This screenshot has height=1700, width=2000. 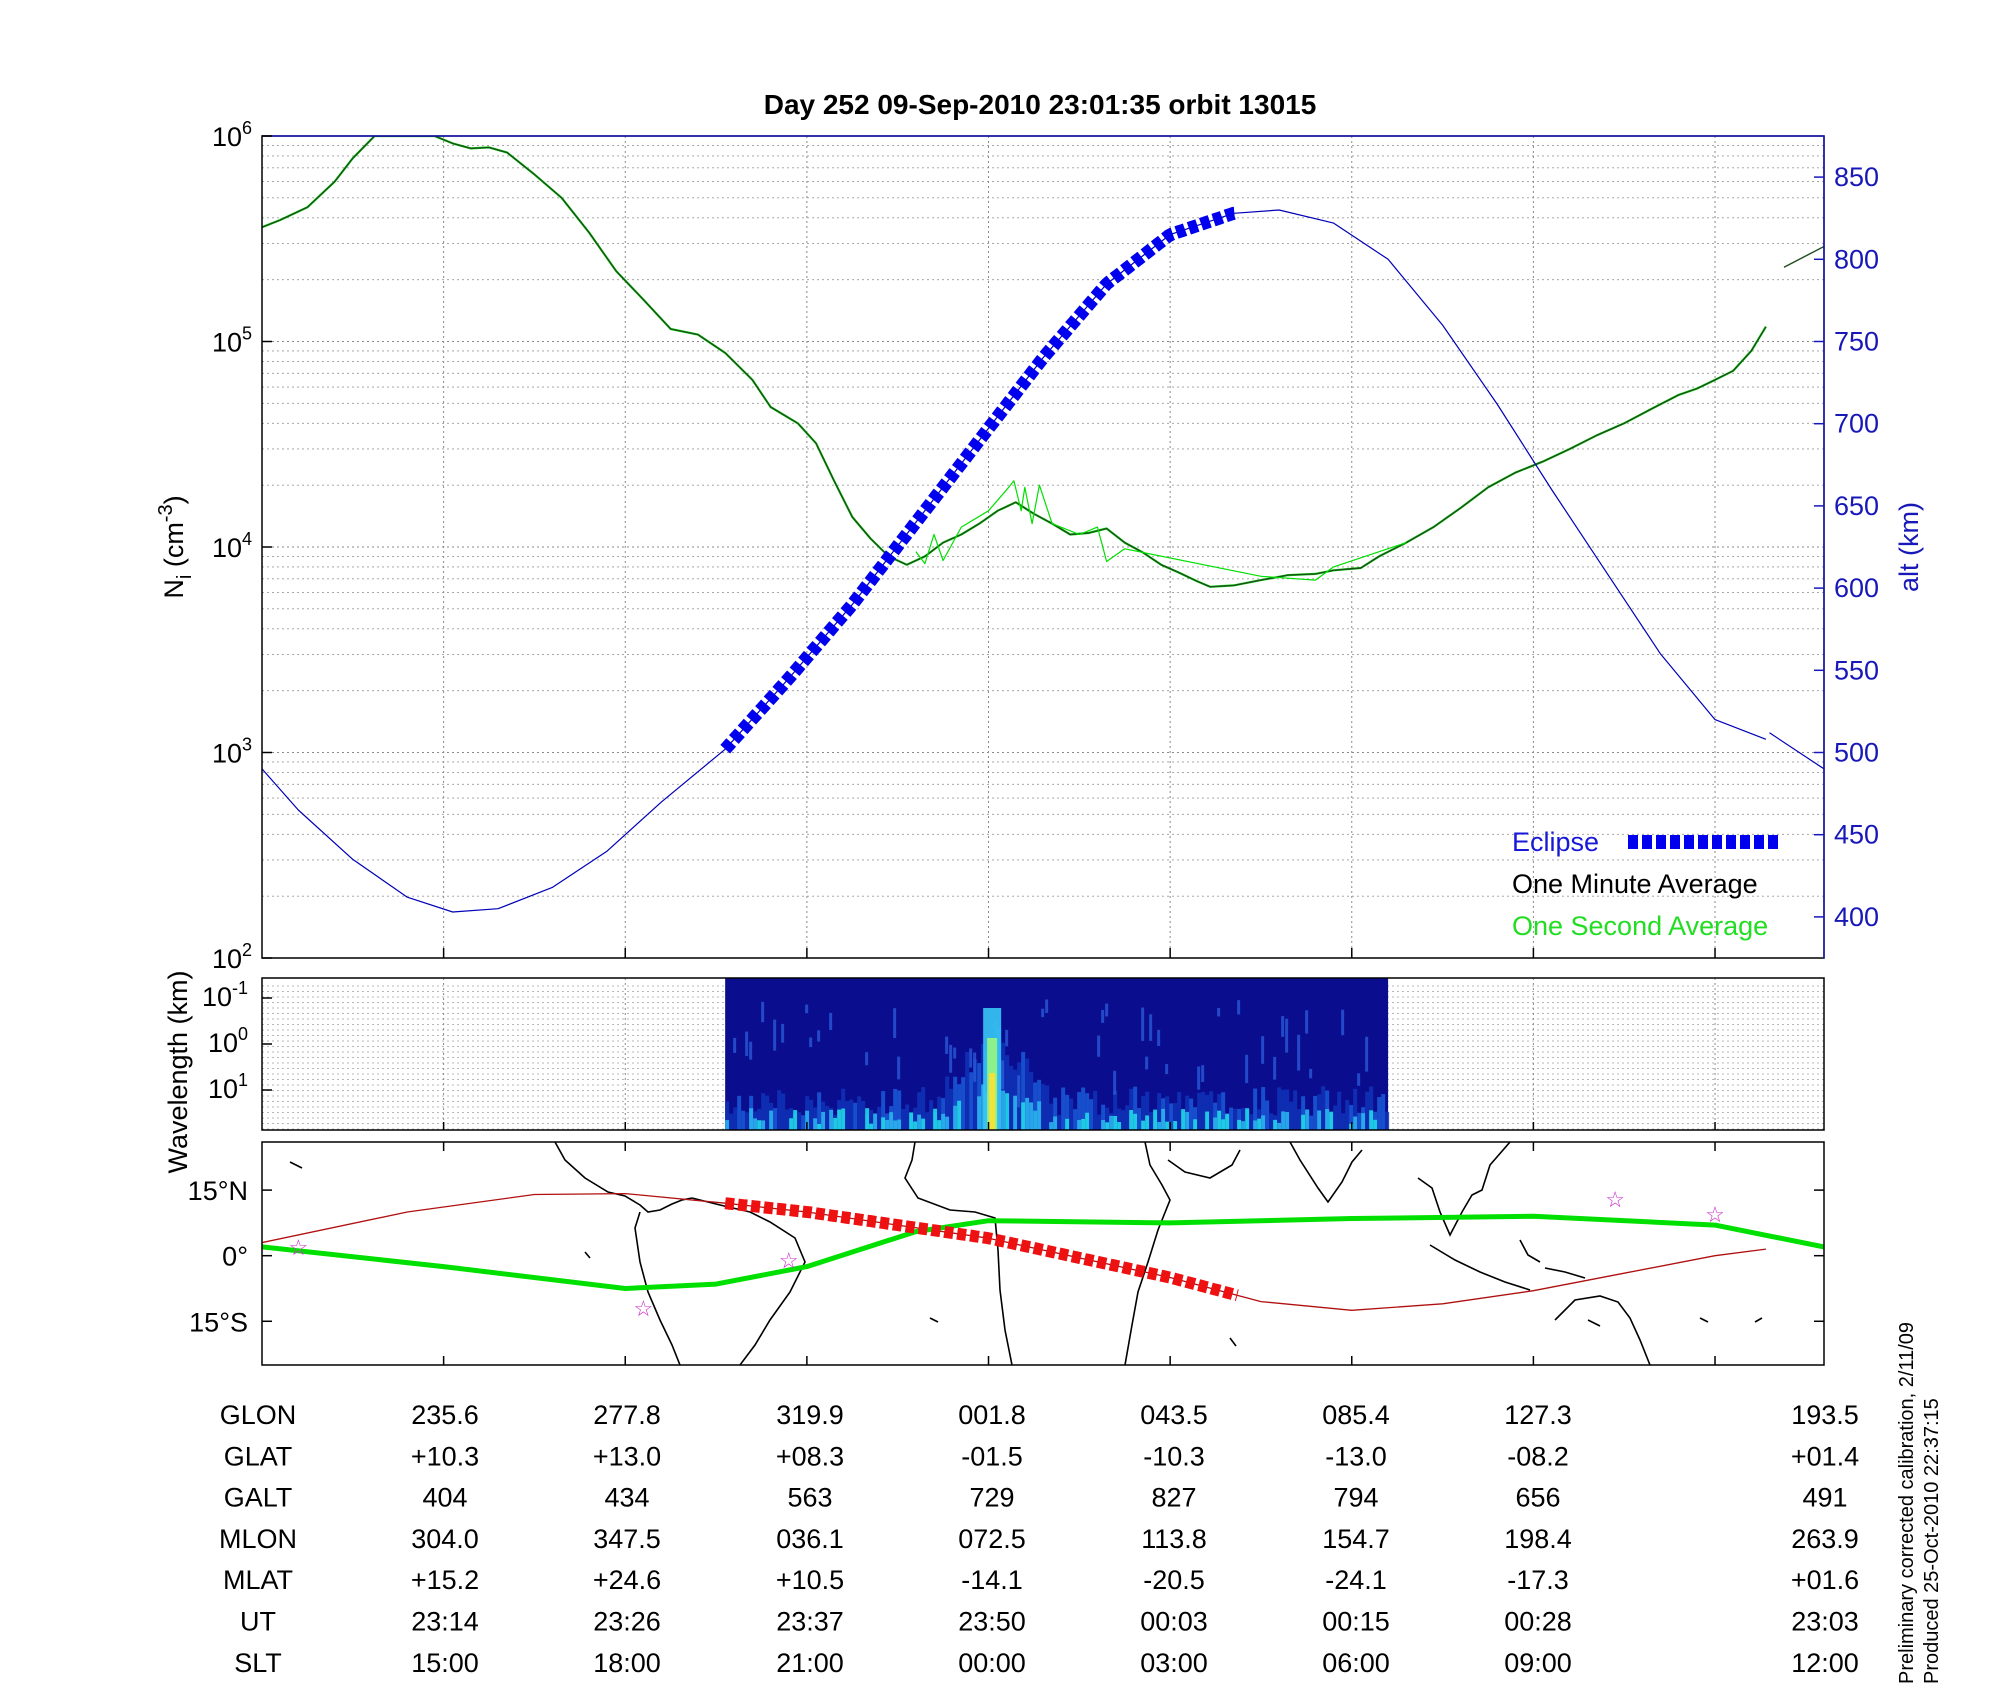 What do you see at coordinates (1909, 547) in the screenshot?
I see `y2-axis-label: alt (km)` at bounding box center [1909, 547].